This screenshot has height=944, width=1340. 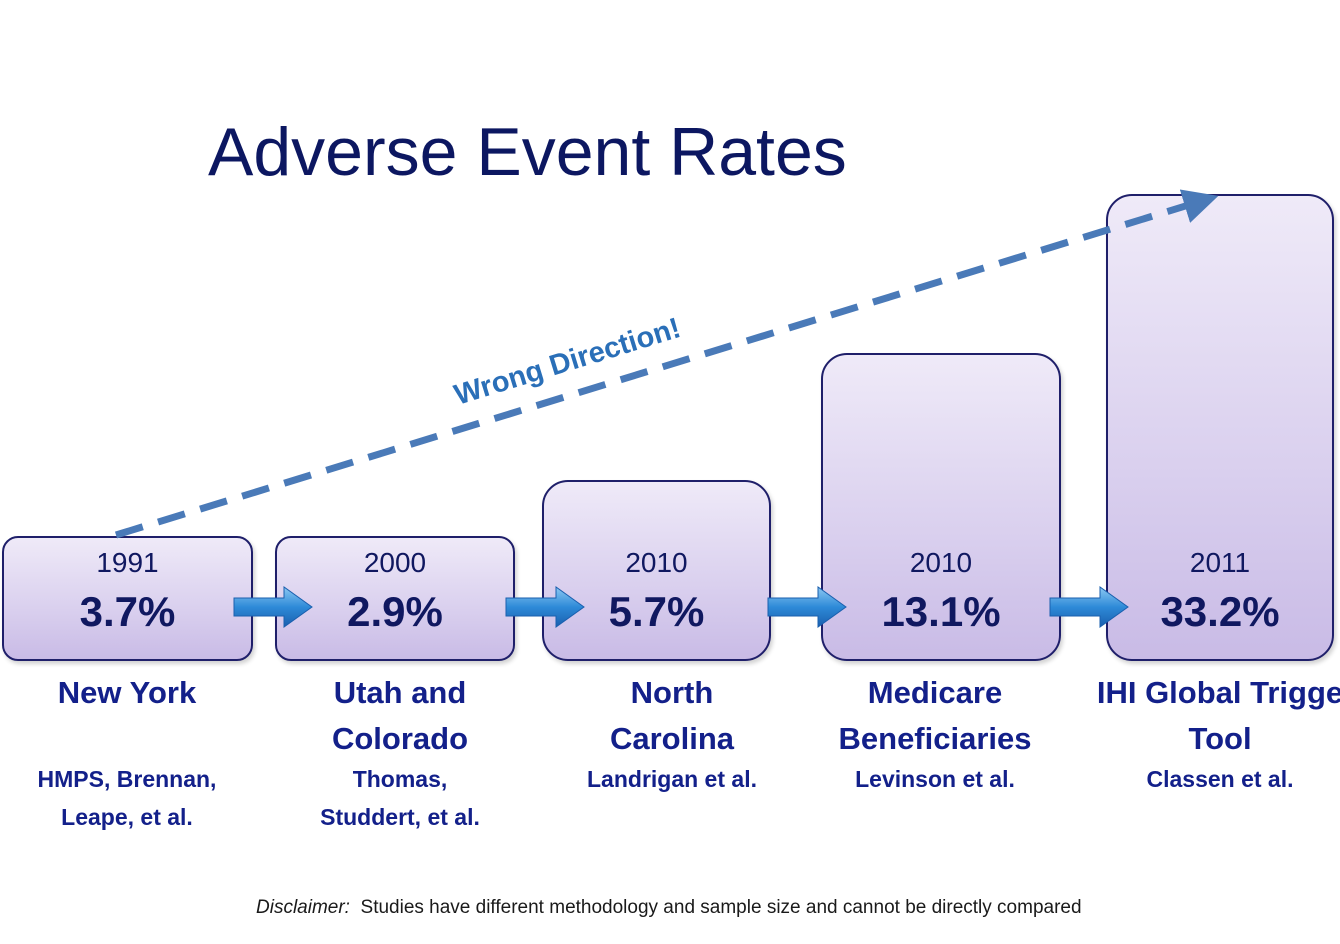 What do you see at coordinates (127, 798) in the screenshot?
I see `source-label: HMPS, Brennan, Leape, et al.` at bounding box center [127, 798].